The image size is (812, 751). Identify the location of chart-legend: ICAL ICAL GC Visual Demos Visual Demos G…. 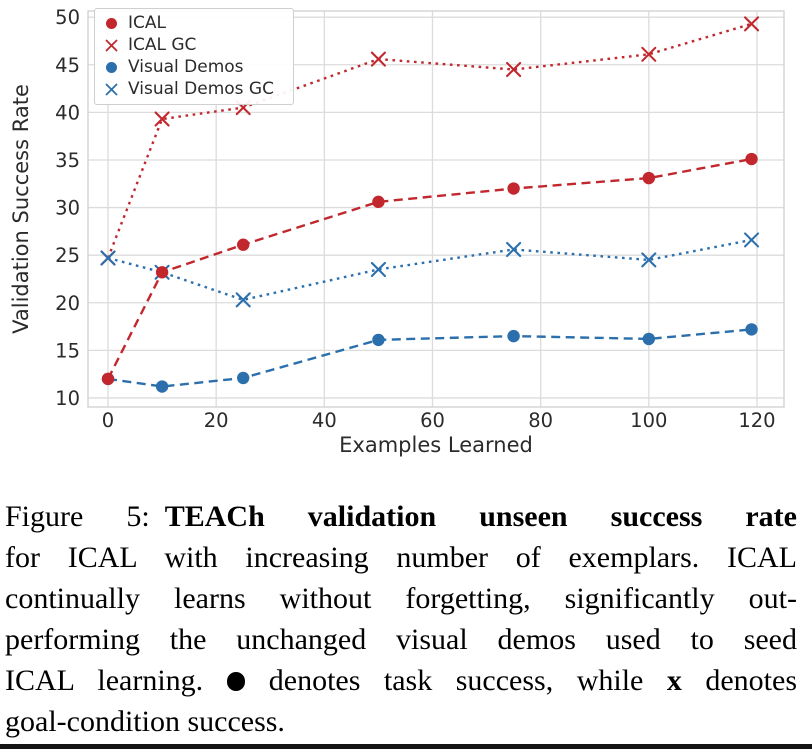
(194, 56).